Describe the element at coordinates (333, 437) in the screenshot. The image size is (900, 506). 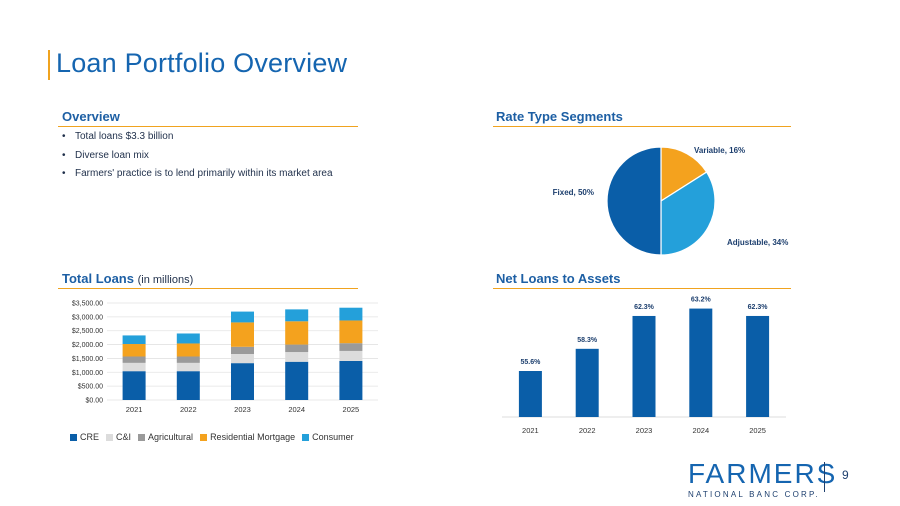
I see `legend-label: Consumer` at that location.